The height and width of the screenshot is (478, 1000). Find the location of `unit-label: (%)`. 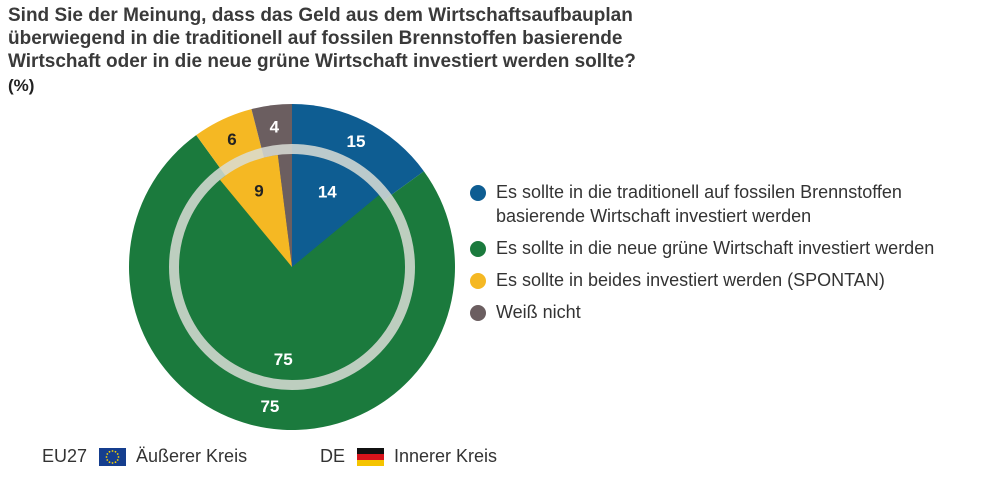

unit-label: (%) is located at coordinates (21, 85).